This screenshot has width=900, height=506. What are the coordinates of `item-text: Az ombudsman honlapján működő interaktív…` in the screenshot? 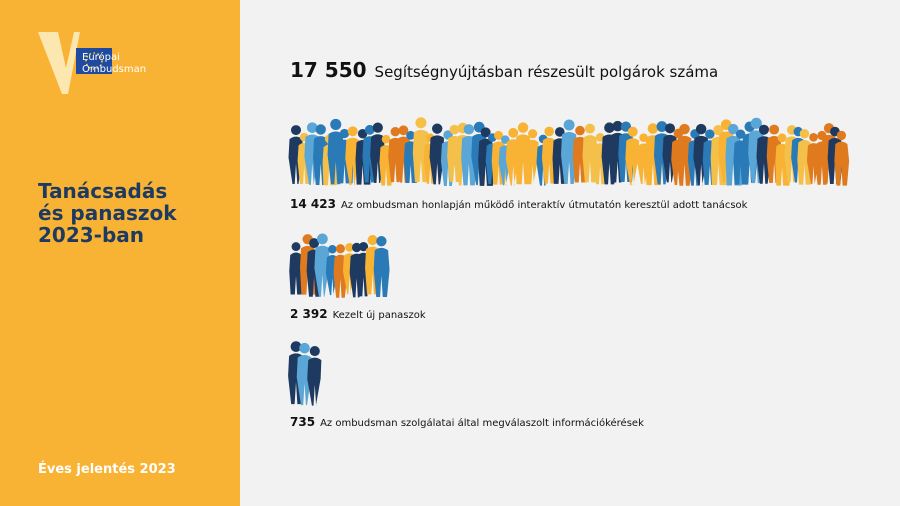 It's located at (544, 205).